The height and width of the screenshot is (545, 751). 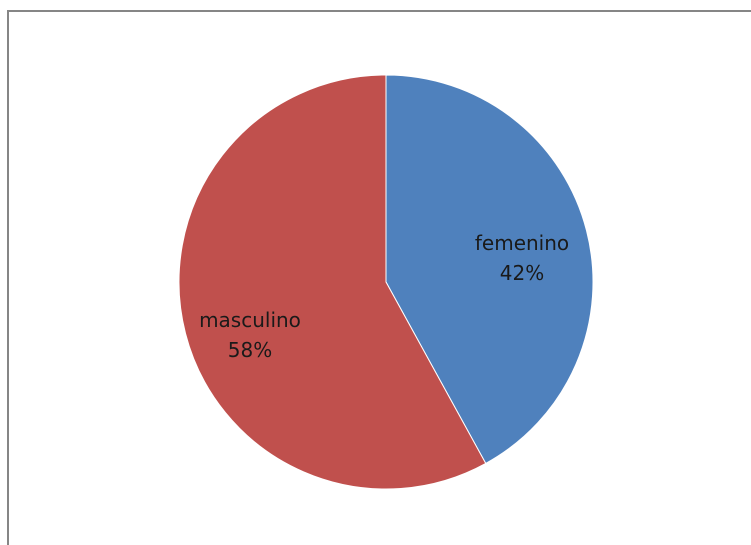 I want to click on slice-label-masculino: masculino, so click(x=250, y=320).